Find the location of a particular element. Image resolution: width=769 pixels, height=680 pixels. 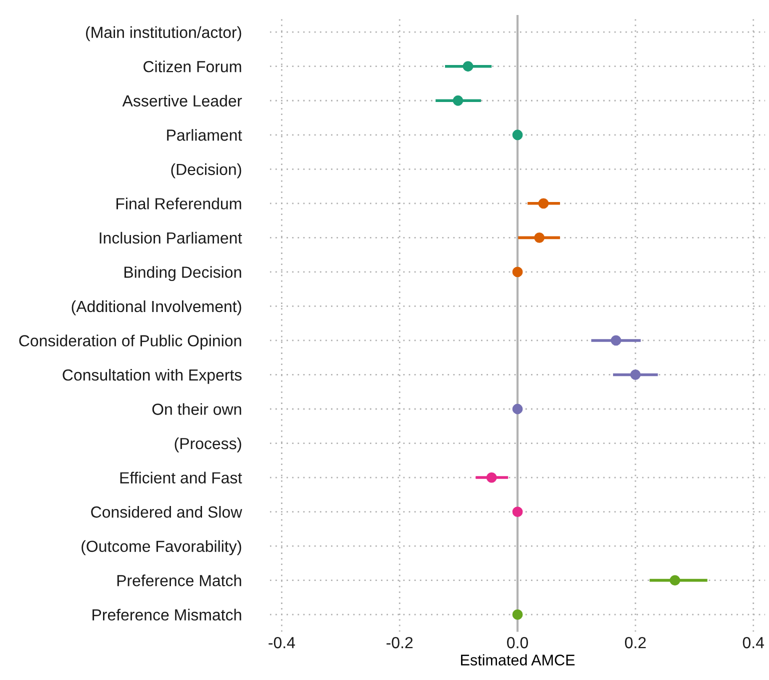

x-tick-label: 0.2 is located at coordinates (635, 642).